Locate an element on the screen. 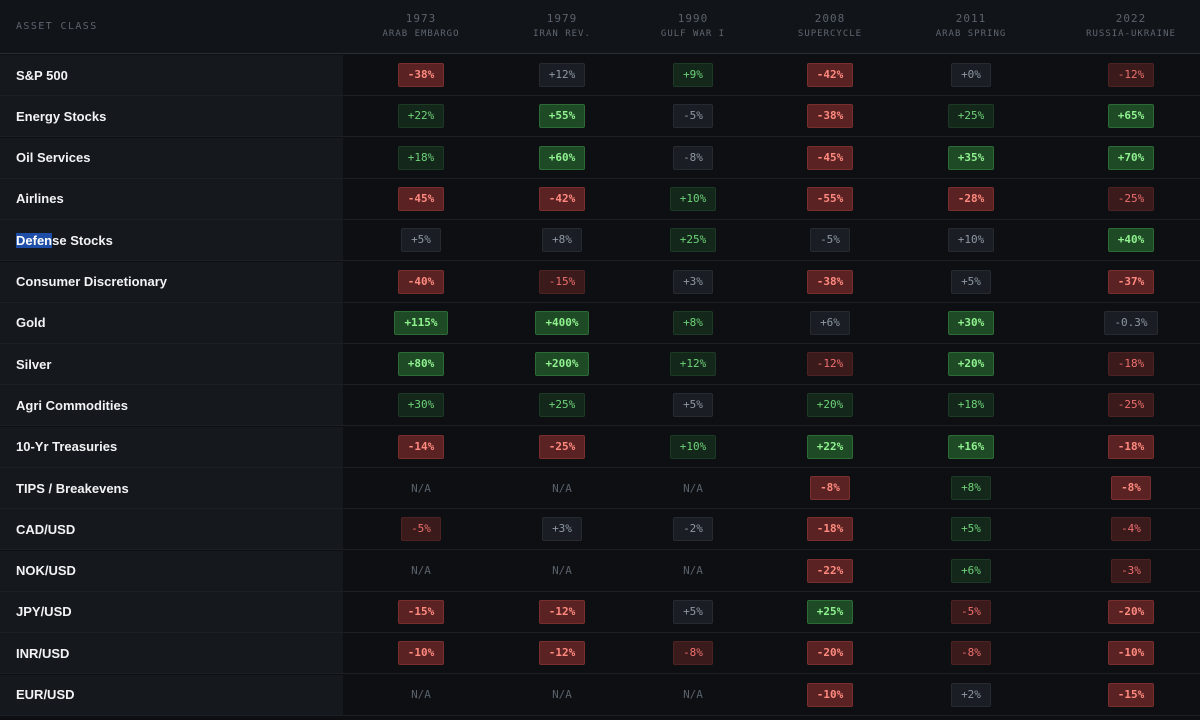 Image resolution: width=1200 pixels, height=720 pixels. asset-label: 10-Yr Treasuries is located at coordinates (171, 446).